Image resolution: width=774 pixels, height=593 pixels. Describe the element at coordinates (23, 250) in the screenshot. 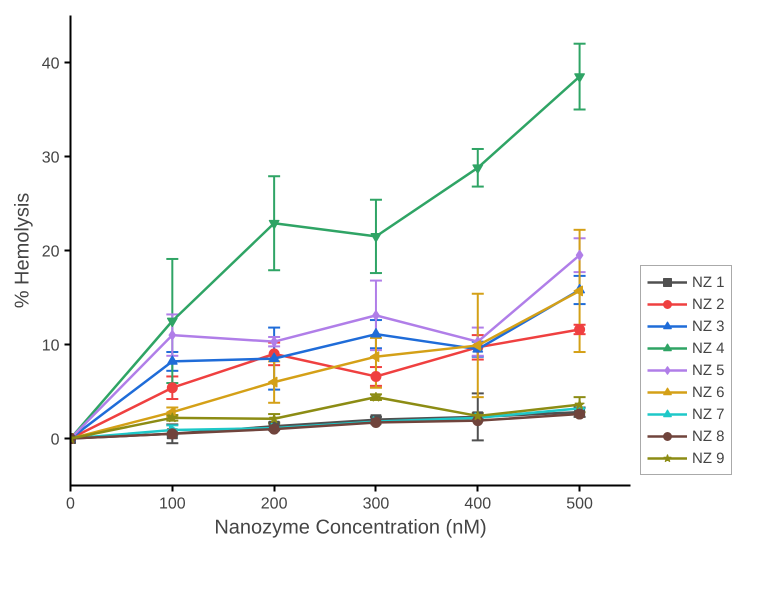

I see `y-axis-title: % Hemolysis` at that location.